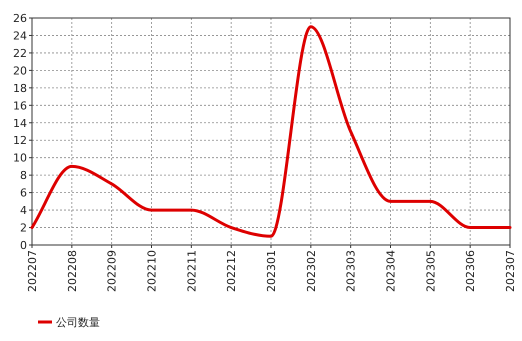  What do you see at coordinates (20, 35) in the screenshot?
I see `y-tick-label: 24` at bounding box center [20, 35].